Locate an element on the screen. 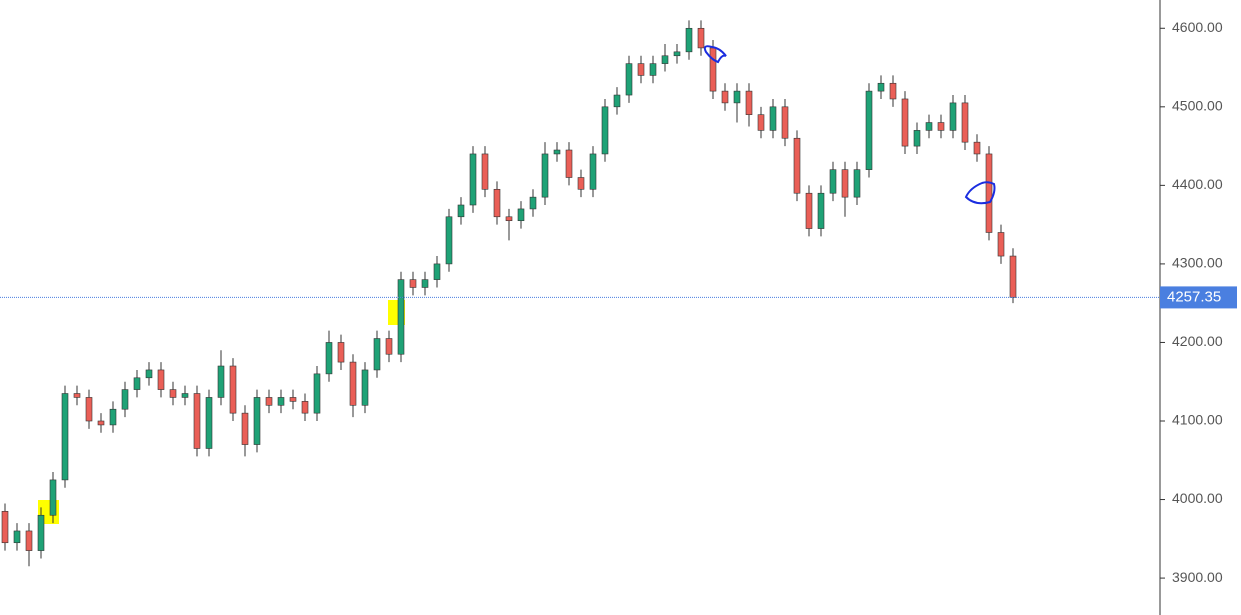  last-price-box is located at coordinates (1198, 297).